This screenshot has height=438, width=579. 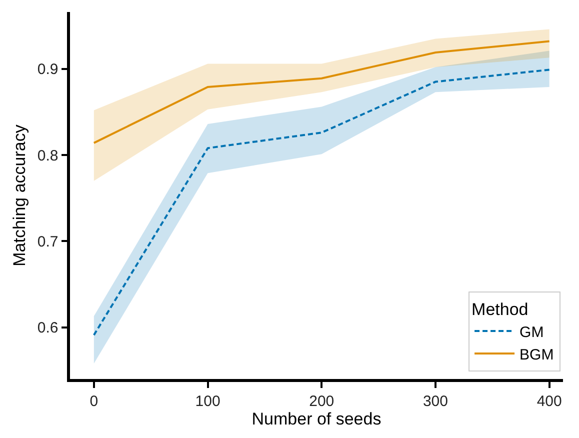 I want to click on y-tick-label: 0.9, so click(x=47, y=69).